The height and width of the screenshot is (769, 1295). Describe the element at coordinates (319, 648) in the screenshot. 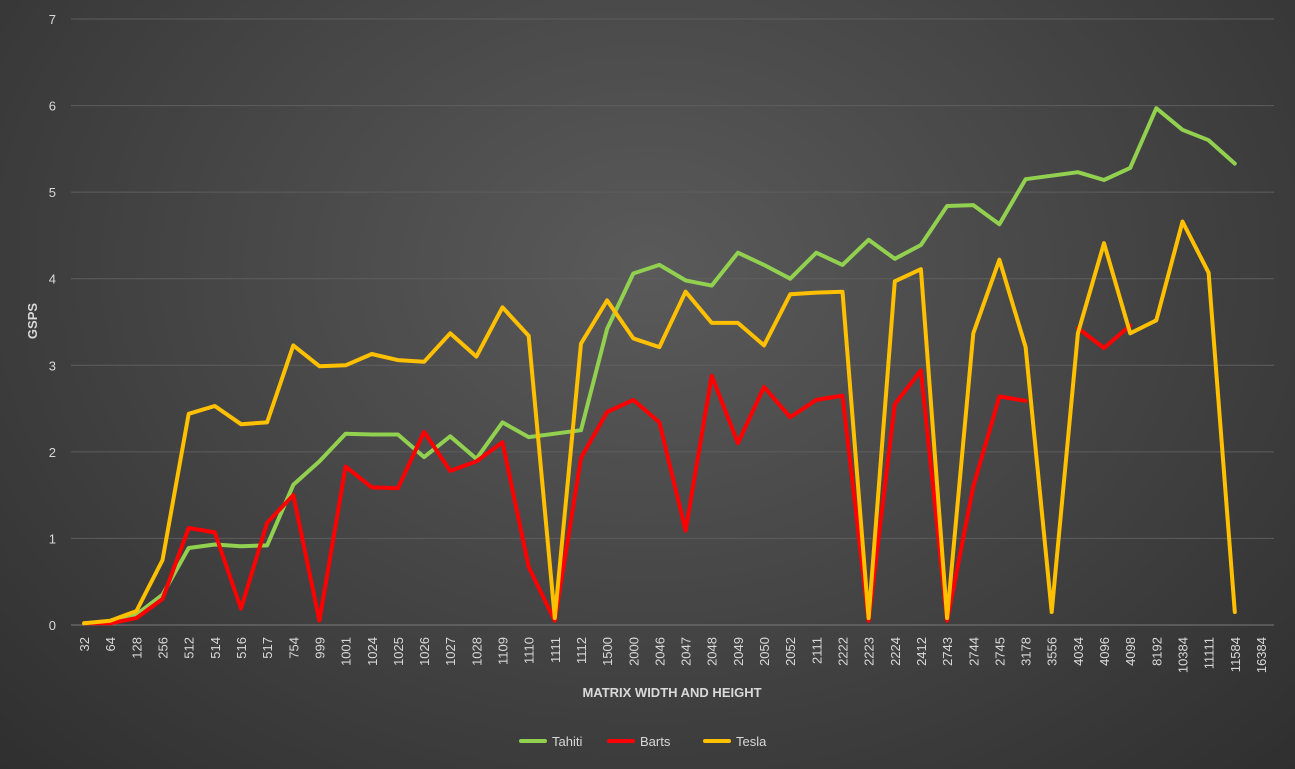

I see `x-tick-label: 999` at that location.